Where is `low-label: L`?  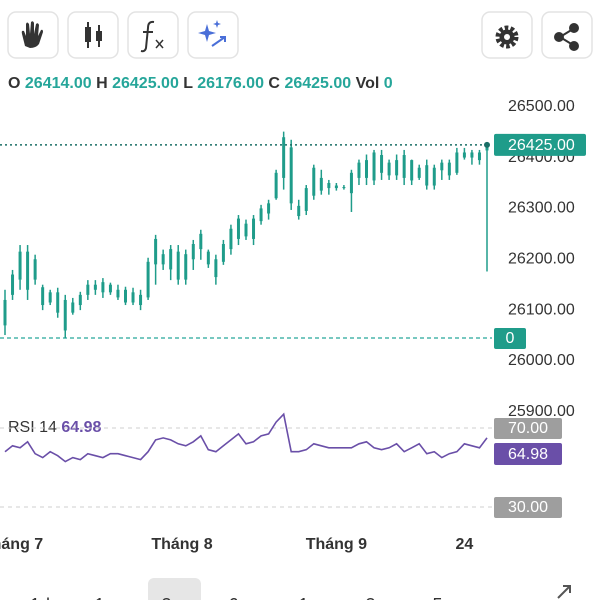
low-label: L is located at coordinates (188, 83).